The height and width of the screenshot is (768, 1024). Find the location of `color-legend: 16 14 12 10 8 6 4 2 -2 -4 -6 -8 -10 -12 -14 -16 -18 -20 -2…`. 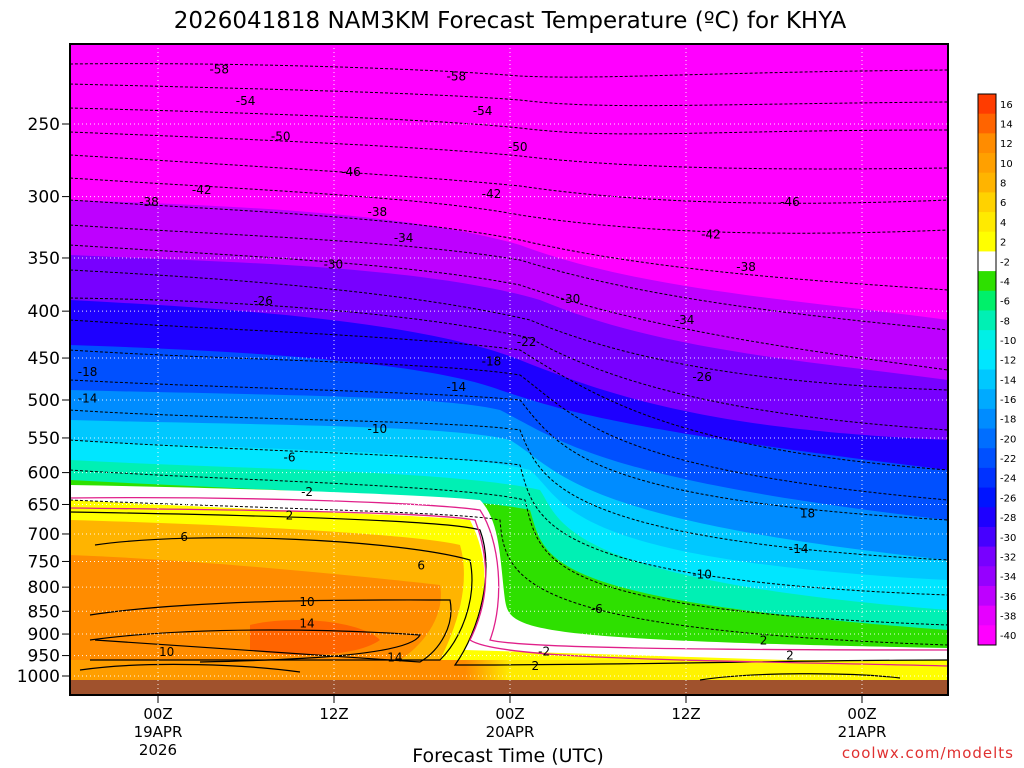

color-legend: 16 14 12 10 8 6 4 2 -2 -4 -6 -8 -10 -12 -14 -16 -18 -20 -2… is located at coordinates (996, 369).